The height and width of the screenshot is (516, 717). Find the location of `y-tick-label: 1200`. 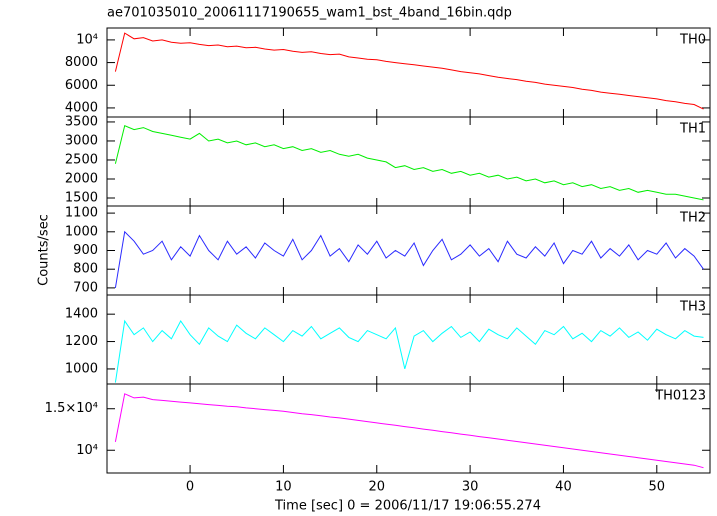

y-tick-label: 1200 is located at coordinates (81, 341).